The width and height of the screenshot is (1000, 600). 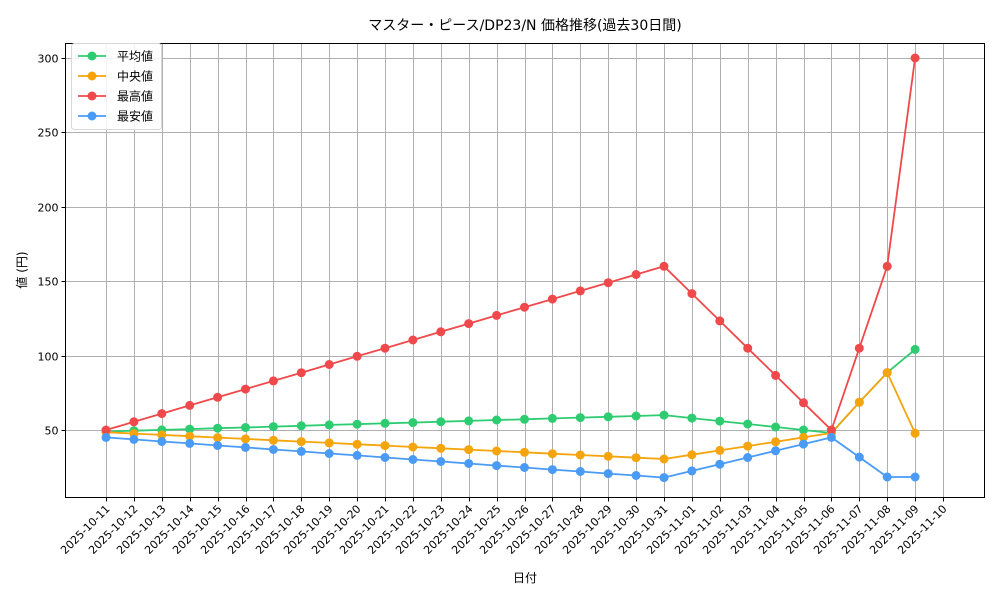 What do you see at coordinates (52, 431) in the screenshot?
I see `y-tick-label: 50` at bounding box center [52, 431].